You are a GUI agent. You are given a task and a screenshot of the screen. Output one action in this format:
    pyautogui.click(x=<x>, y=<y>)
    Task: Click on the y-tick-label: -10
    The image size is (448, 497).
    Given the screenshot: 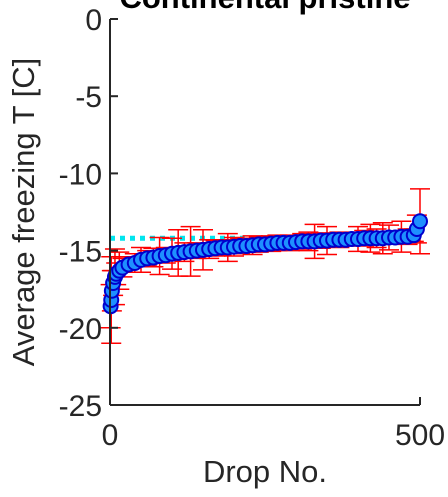 What is the action you would take?
    pyautogui.click(x=80, y=174)
    